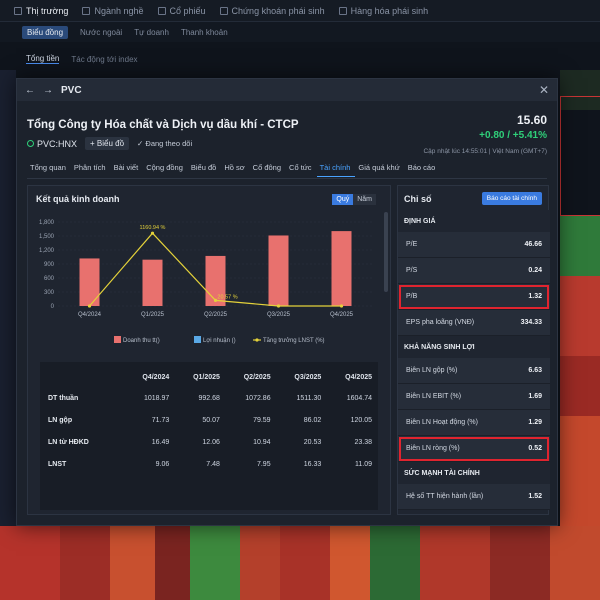 This screenshot has width=600, height=600. Describe the element at coordinates (30, 90) in the screenshot. I see `back-arrow-icon: ←` at that location.